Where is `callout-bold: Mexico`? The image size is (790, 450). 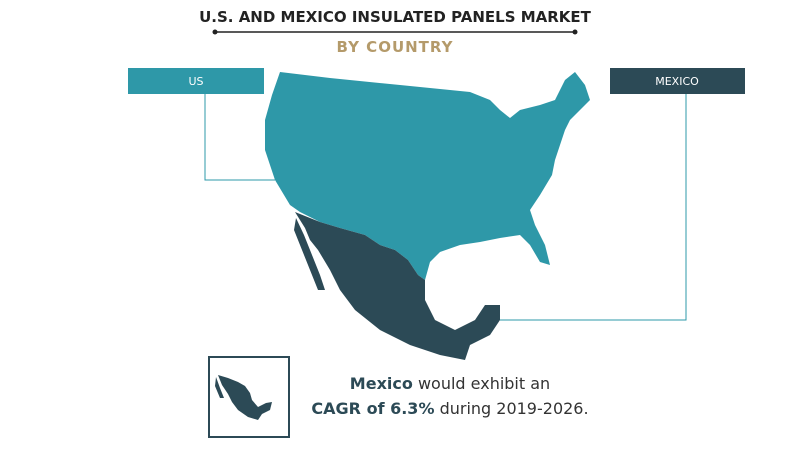 callout-bold: Mexico is located at coordinates (381, 383).